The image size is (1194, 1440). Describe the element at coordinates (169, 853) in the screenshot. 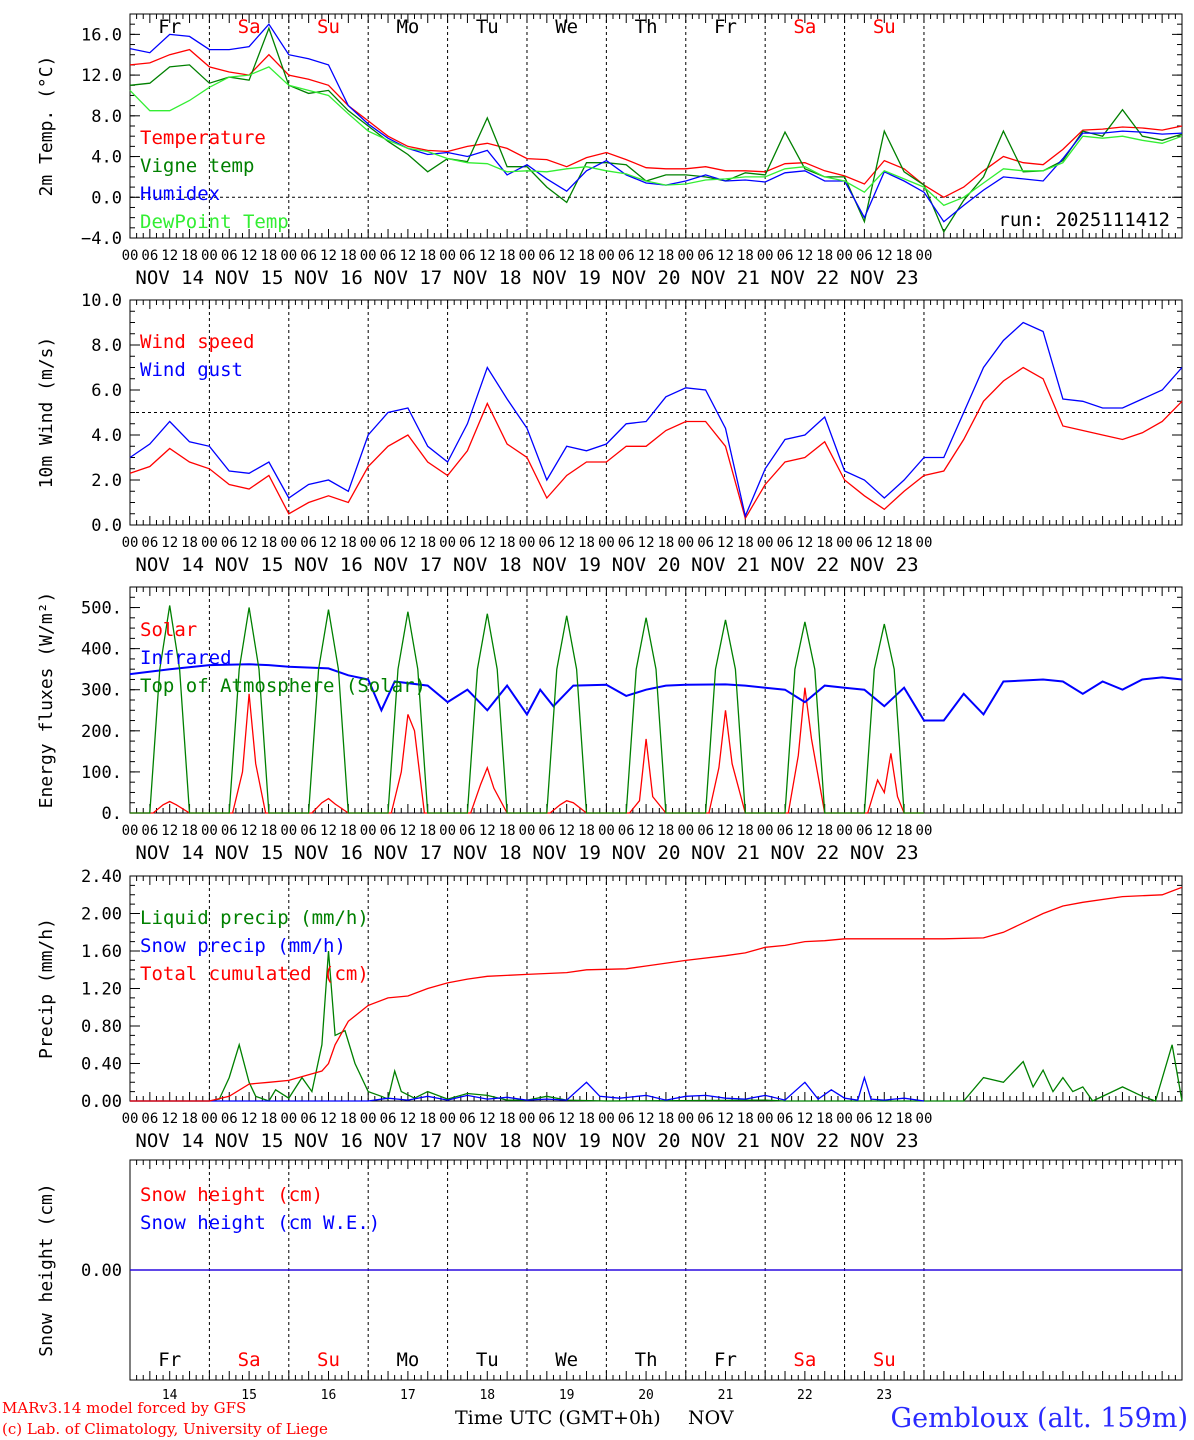

I see `date-label: NOV 14` at that location.